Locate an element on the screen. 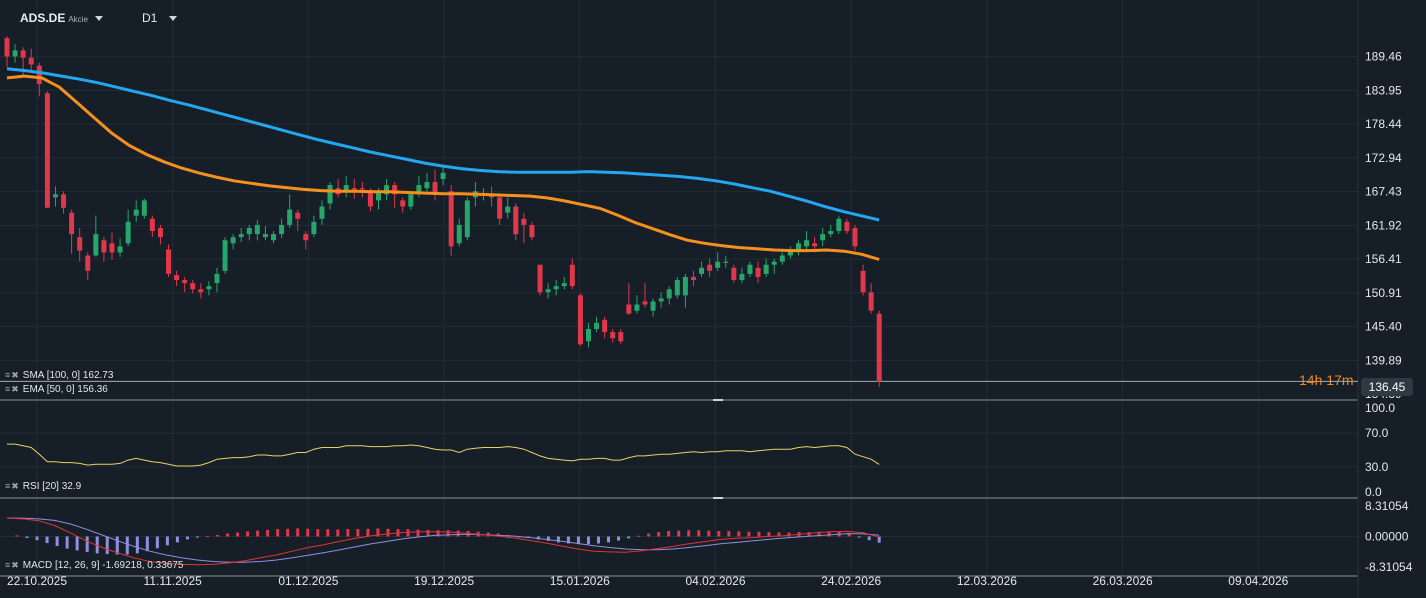 The width and height of the screenshot is (1426, 598). price-tick-label: 183.95 is located at coordinates (1383, 90).